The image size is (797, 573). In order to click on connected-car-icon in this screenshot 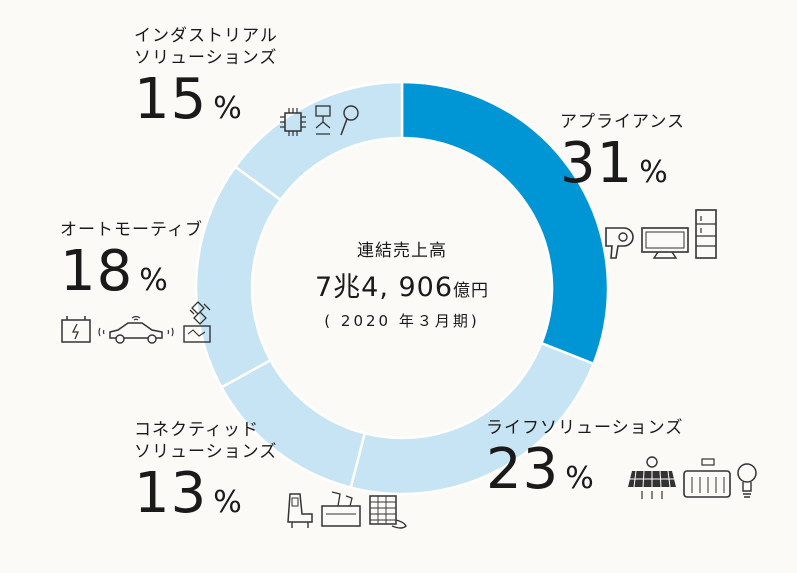, I will do `click(136, 329)`.